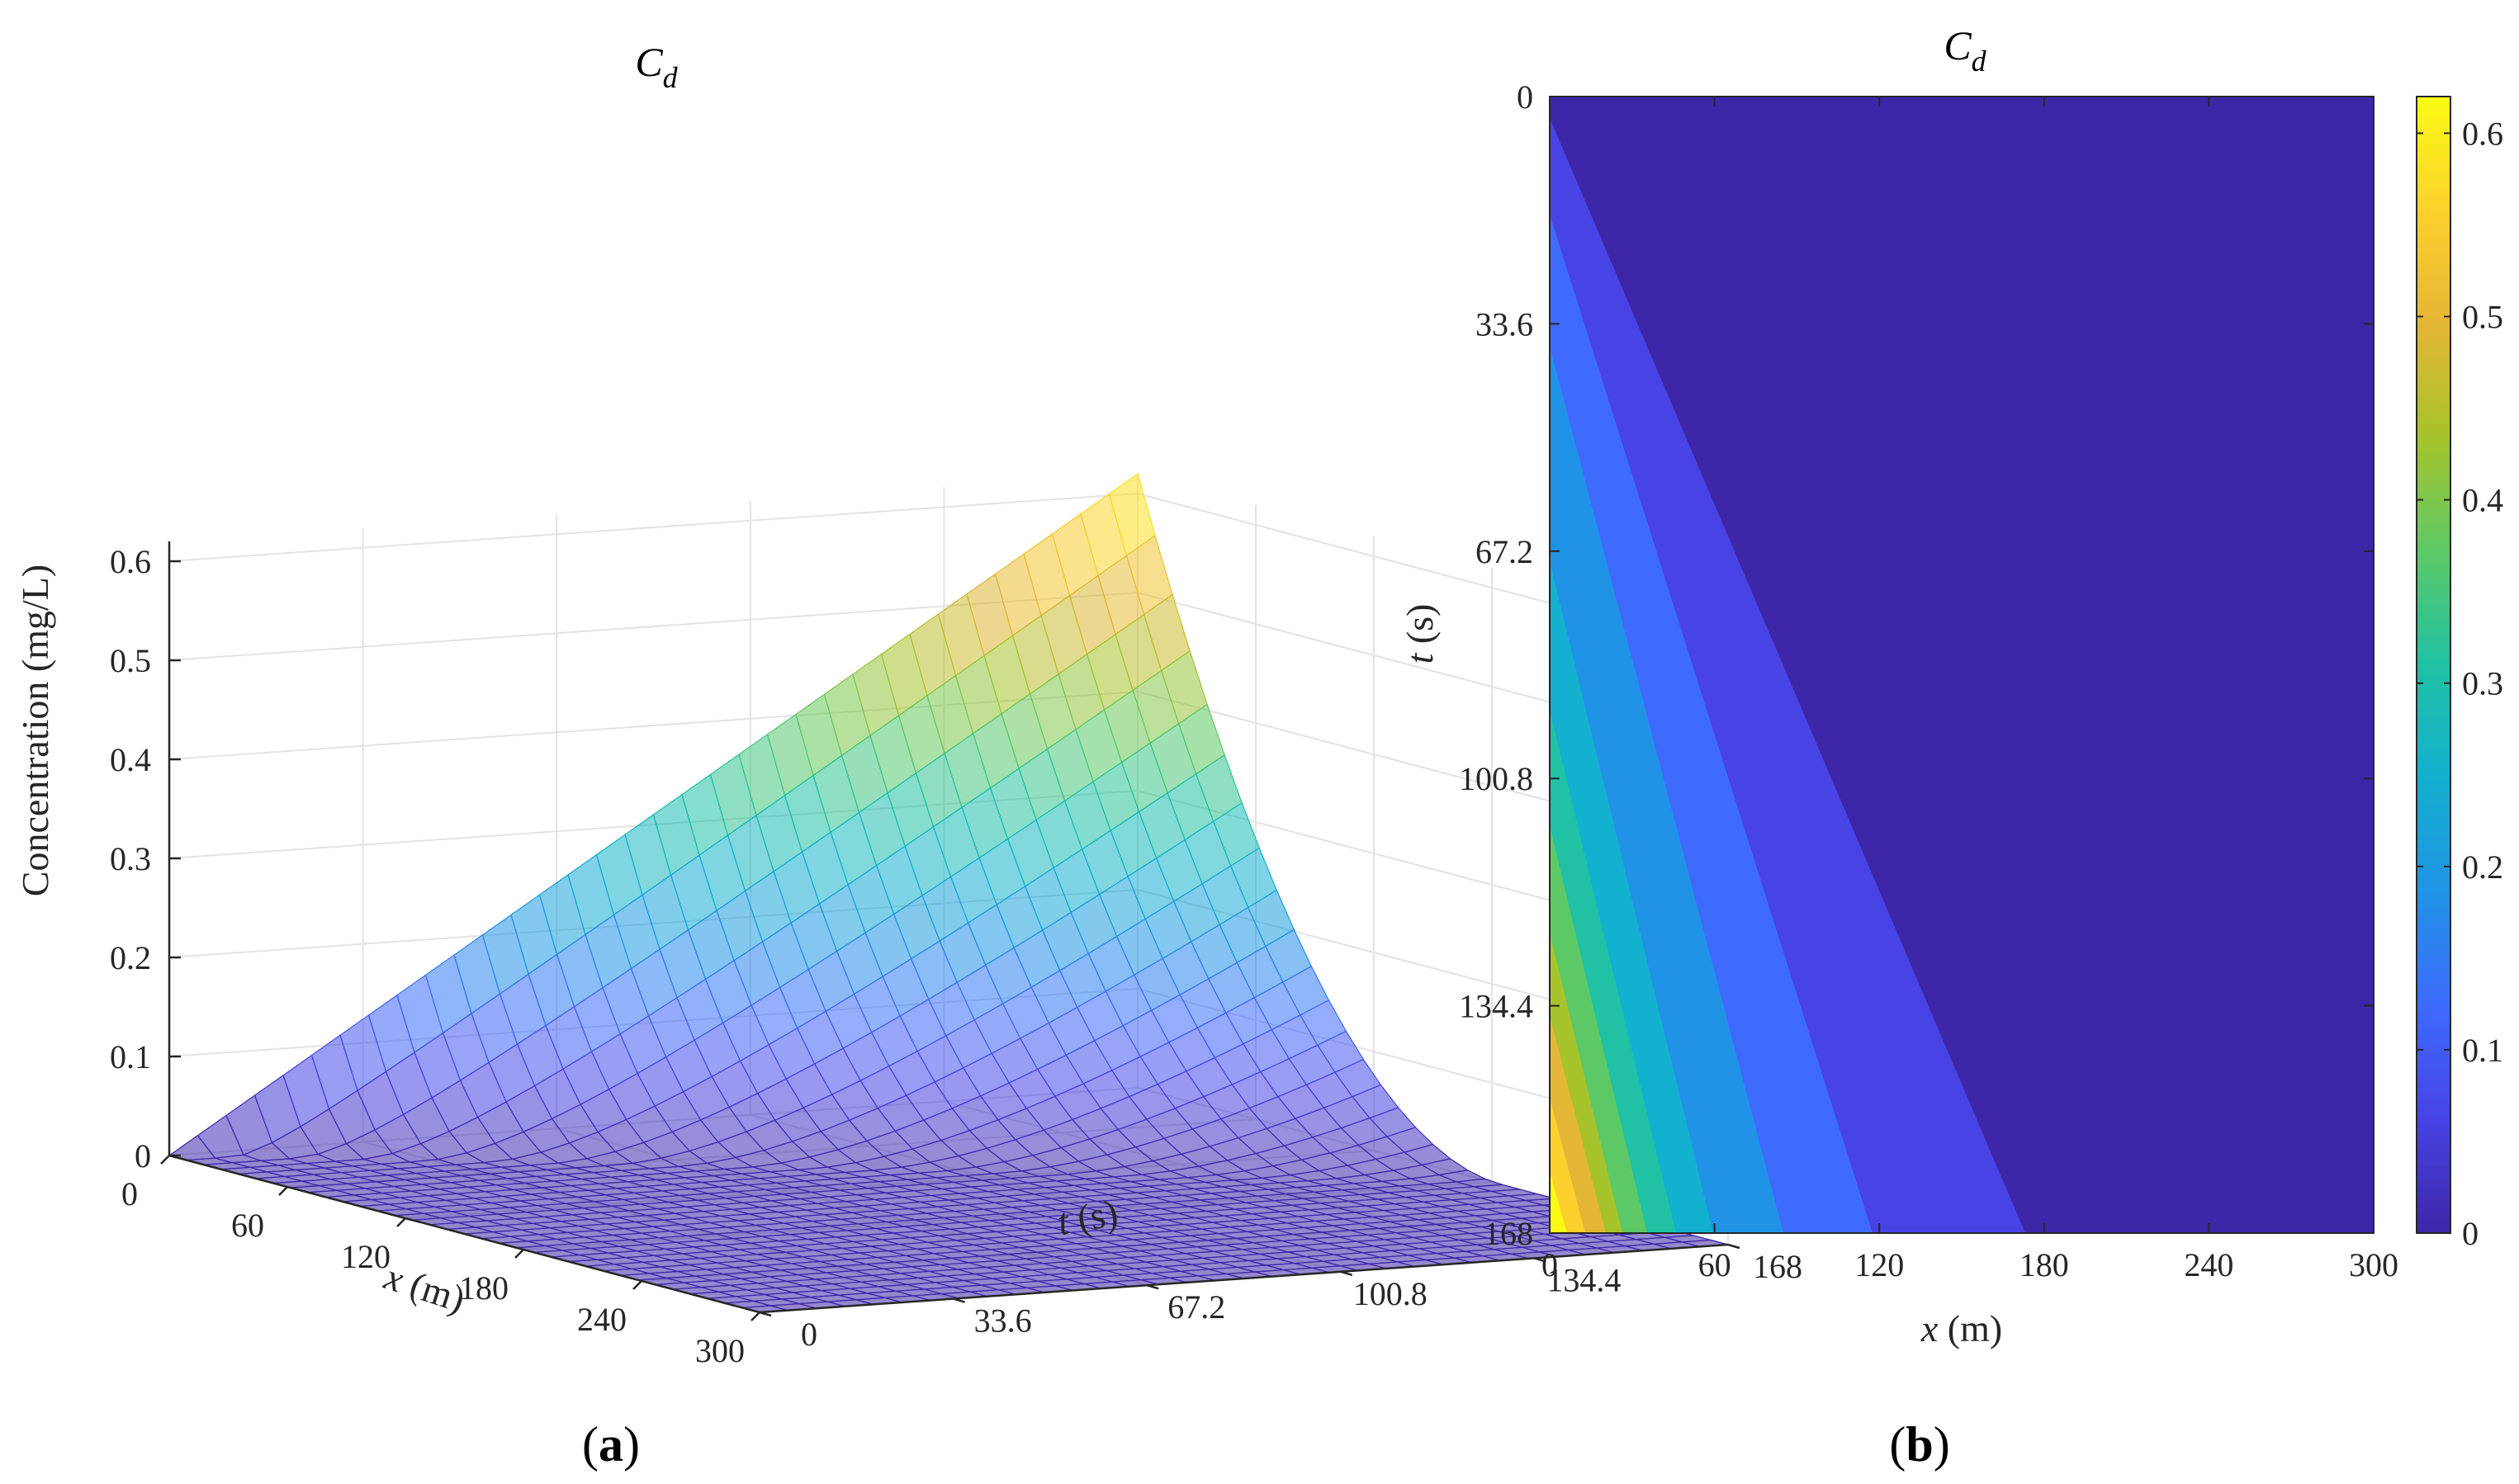  Describe the element at coordinates (129, 1193) in the screenshot. I see `surface-x-tick: 0` at that location.